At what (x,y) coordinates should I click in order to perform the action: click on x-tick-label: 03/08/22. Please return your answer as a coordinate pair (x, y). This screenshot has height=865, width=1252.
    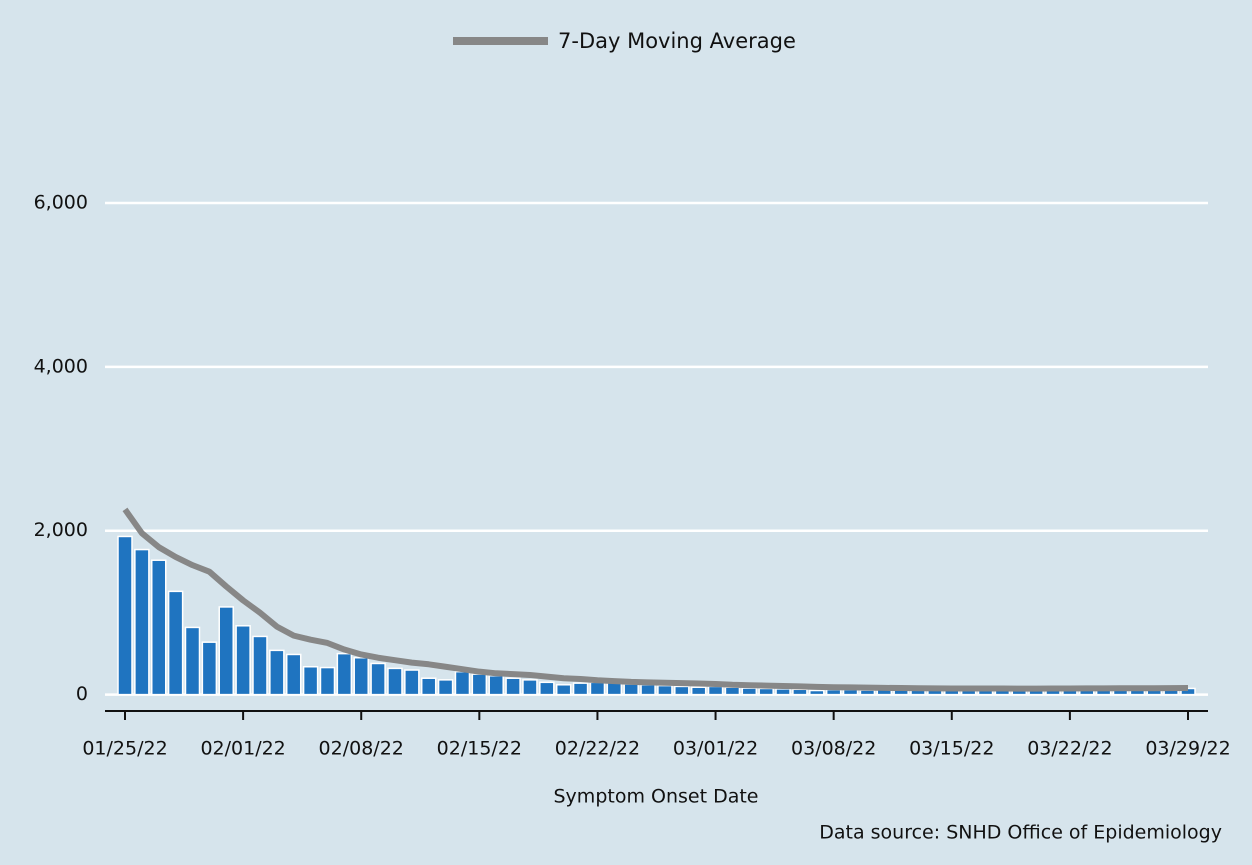
    Looking at the image, I should click on (833, 749).